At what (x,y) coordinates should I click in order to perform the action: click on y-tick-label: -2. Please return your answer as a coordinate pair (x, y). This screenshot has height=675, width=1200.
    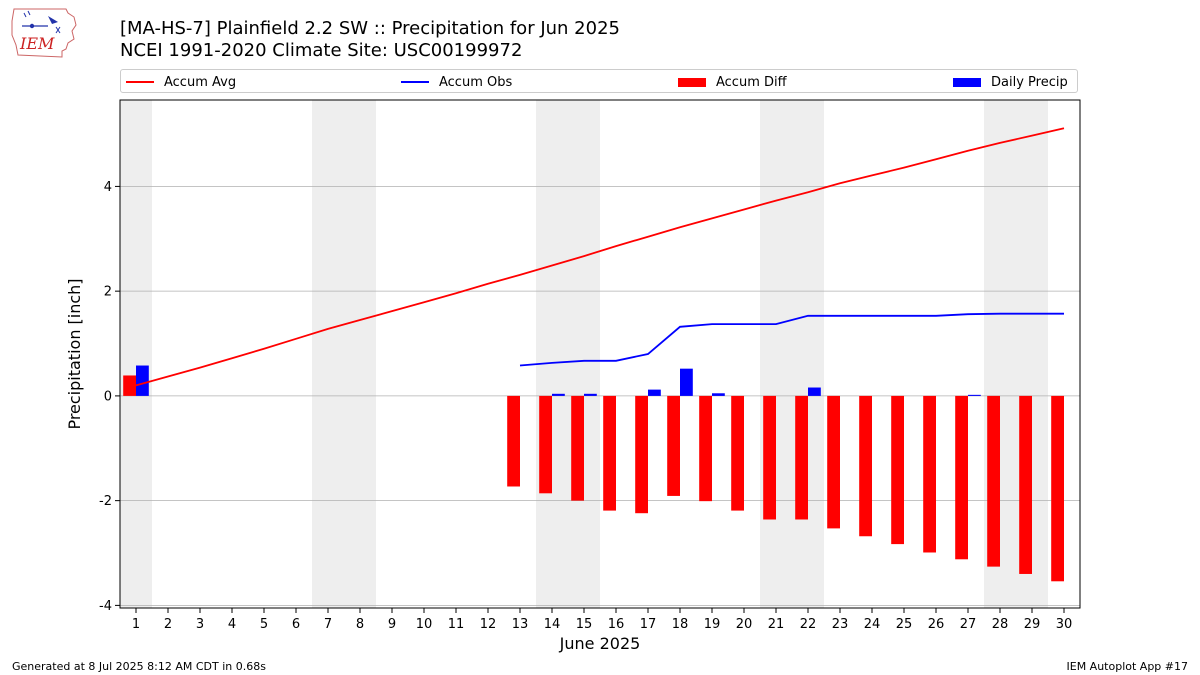
    Looking at the image, I should click on (105, 501).